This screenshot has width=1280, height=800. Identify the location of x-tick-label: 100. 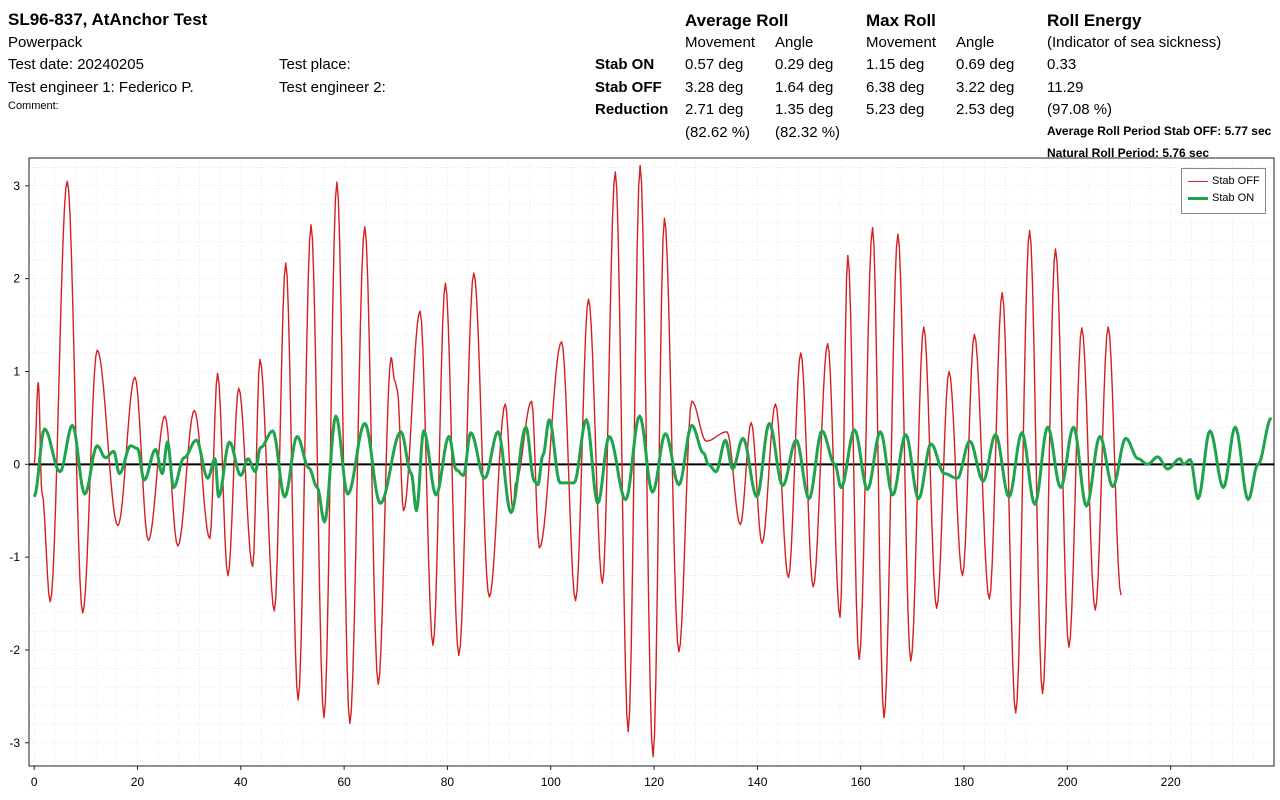
(551, 782).